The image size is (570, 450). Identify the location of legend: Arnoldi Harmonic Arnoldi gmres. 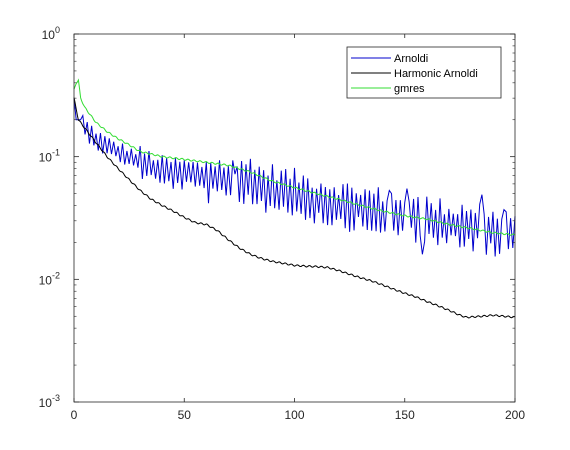
(424, 72).